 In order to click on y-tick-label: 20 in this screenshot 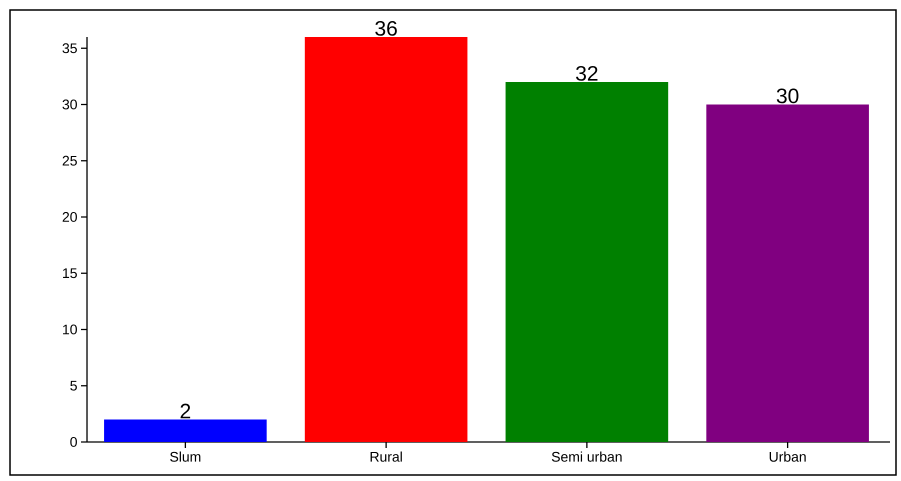, I will do `click(69, 217)`.